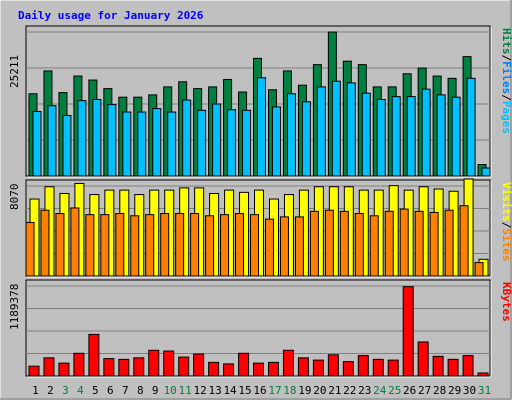 Image resolution: width=512 pixels, height=400 pixels. I want to click on x-tick-label: 27, so click(424, 390).